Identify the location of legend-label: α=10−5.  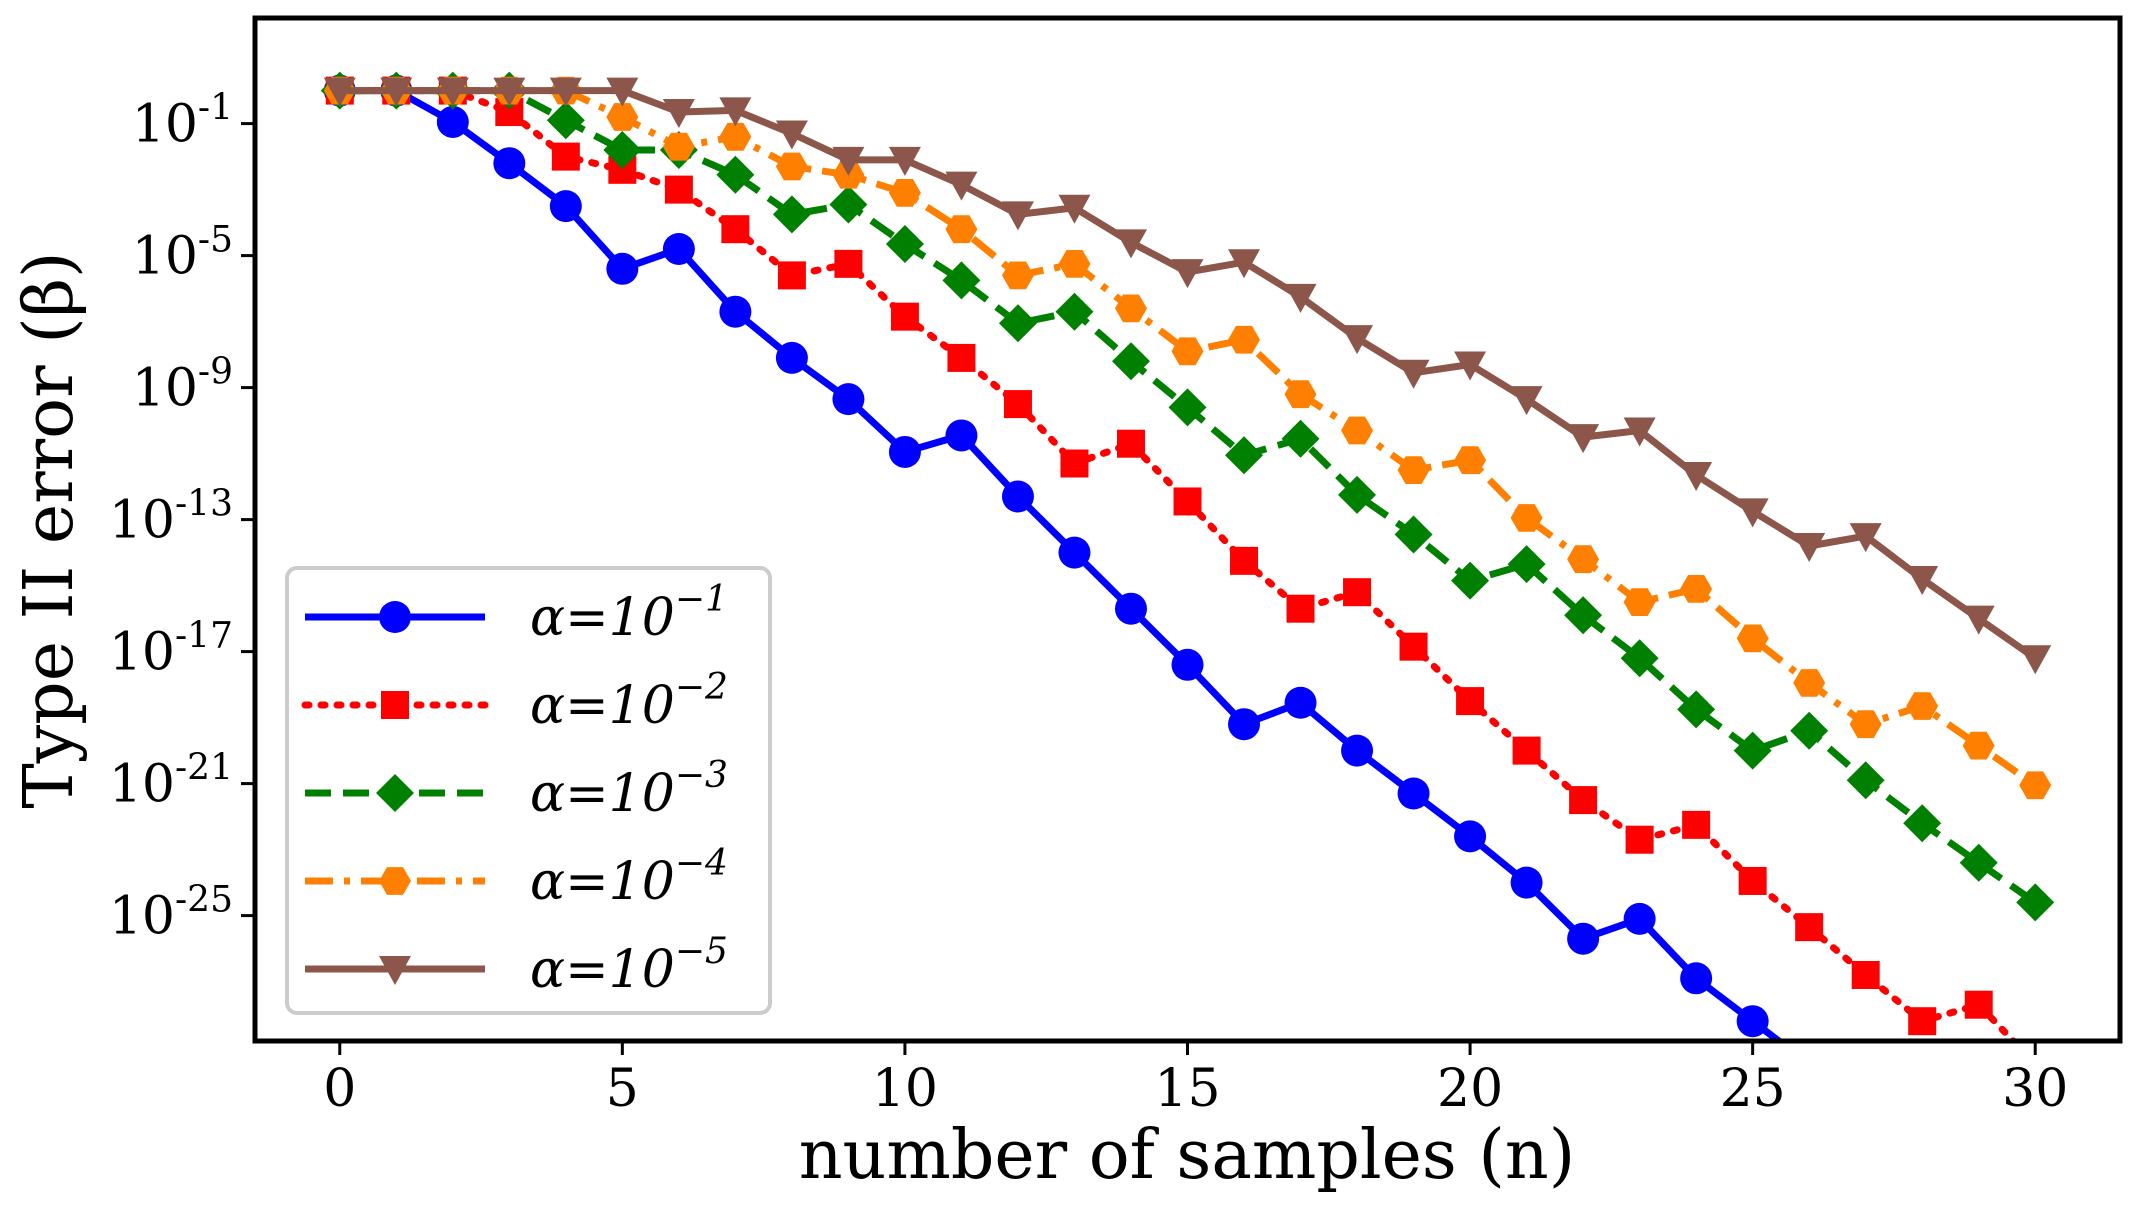
(629, 965).